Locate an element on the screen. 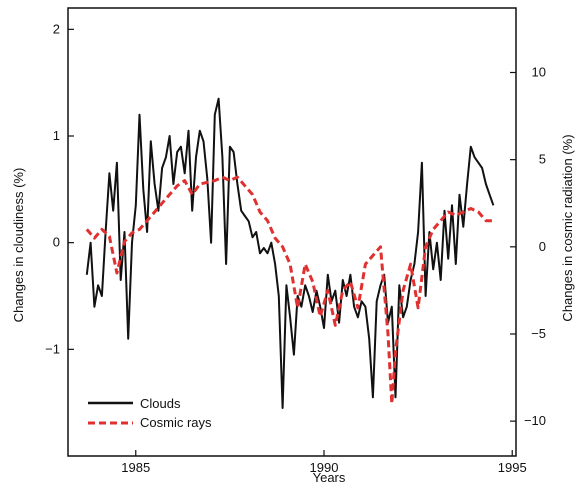 The image size is (585, 495). right-y-axis-label: Changes in cosmic radiation (%) is located at coordinates (567, 227).